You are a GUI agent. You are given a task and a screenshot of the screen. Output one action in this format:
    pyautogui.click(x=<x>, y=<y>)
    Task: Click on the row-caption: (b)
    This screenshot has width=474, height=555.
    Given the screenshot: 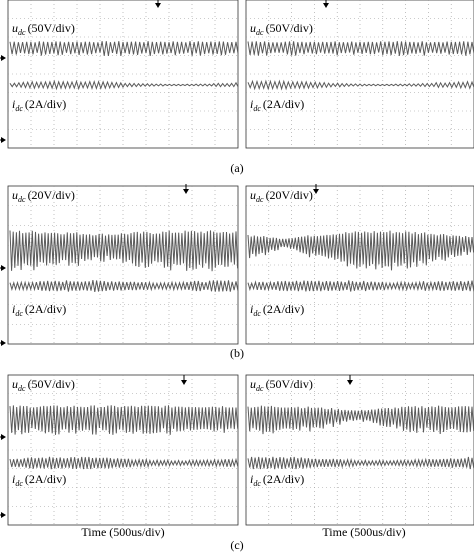 What is the action you would take?
    pyautogui.click(x=237, y=353)
    